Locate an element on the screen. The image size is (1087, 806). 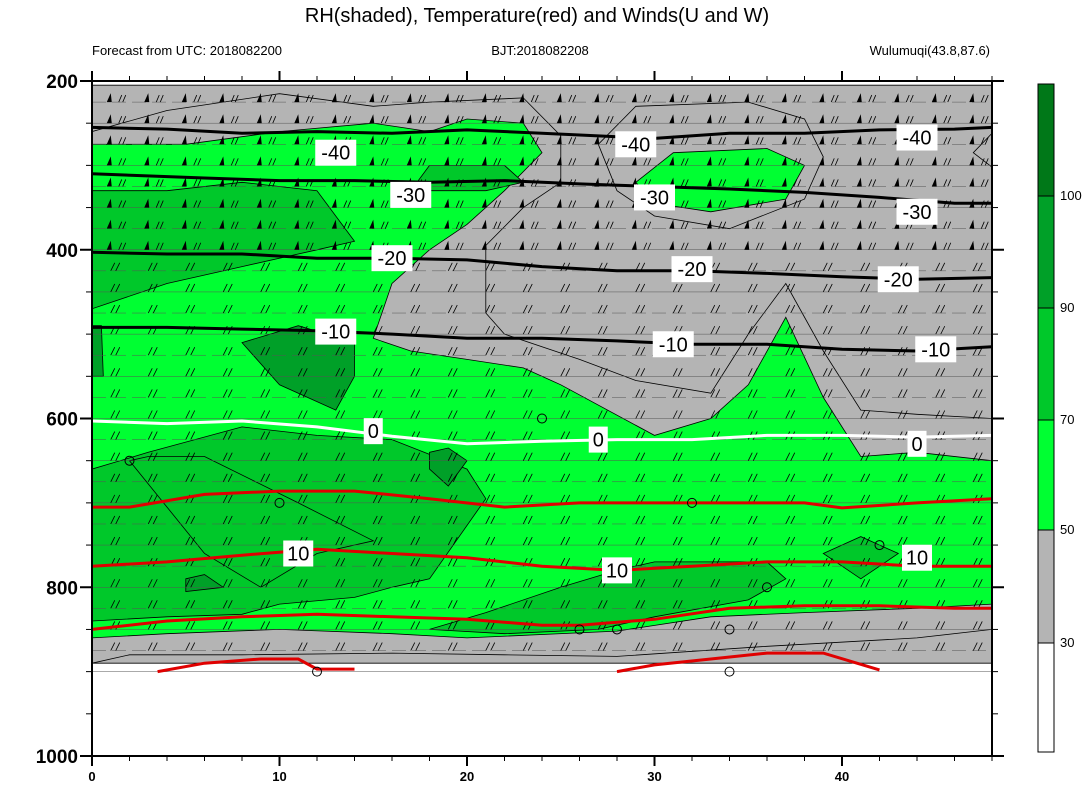
calm-circle is located at coordinates (729, 629).